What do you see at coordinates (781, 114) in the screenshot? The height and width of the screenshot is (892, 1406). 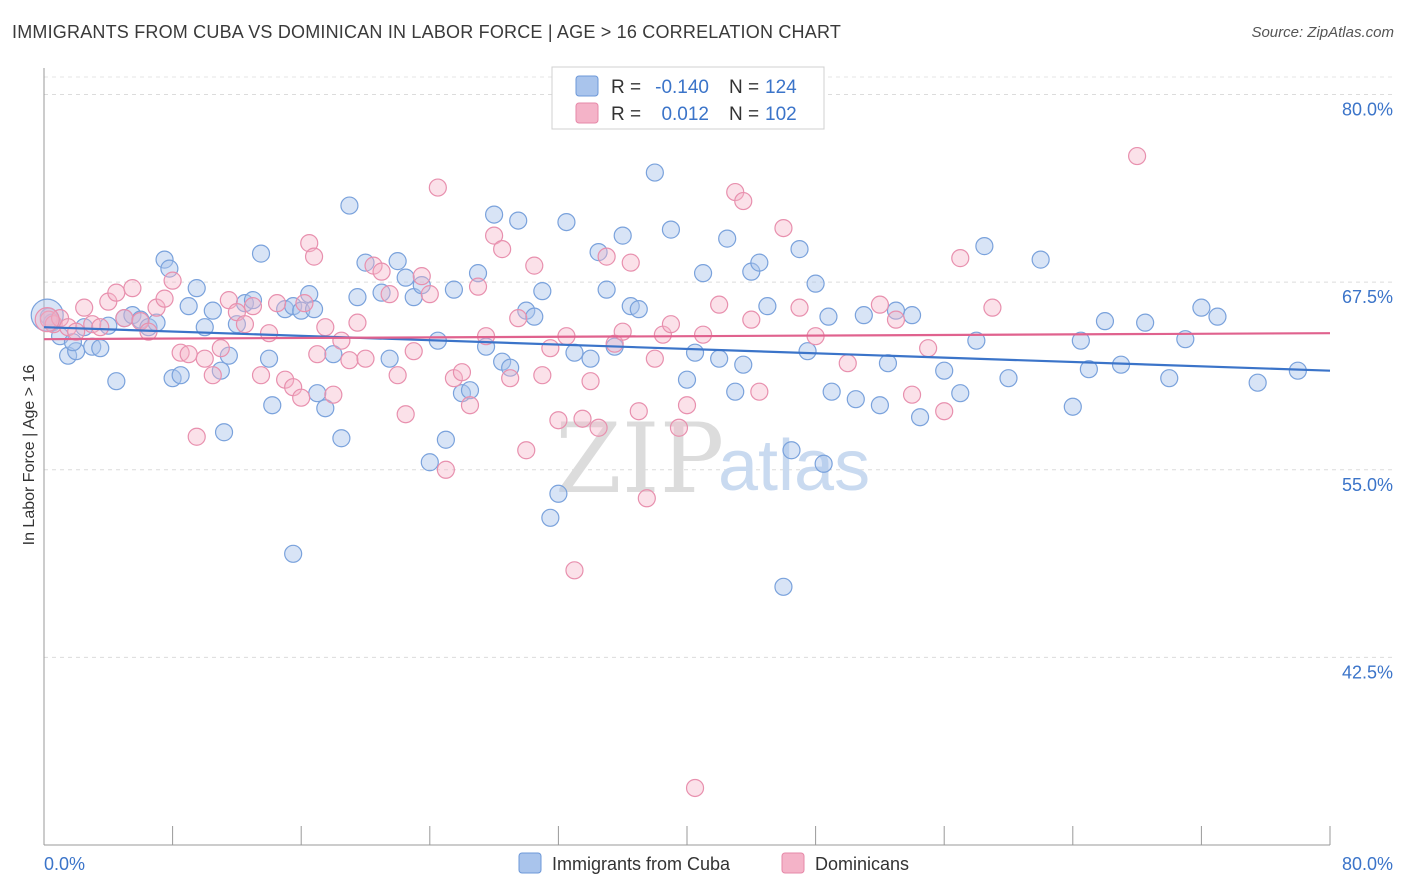 I see `legend-n-value-dominicans: 102` at bounding box center [781, 114].